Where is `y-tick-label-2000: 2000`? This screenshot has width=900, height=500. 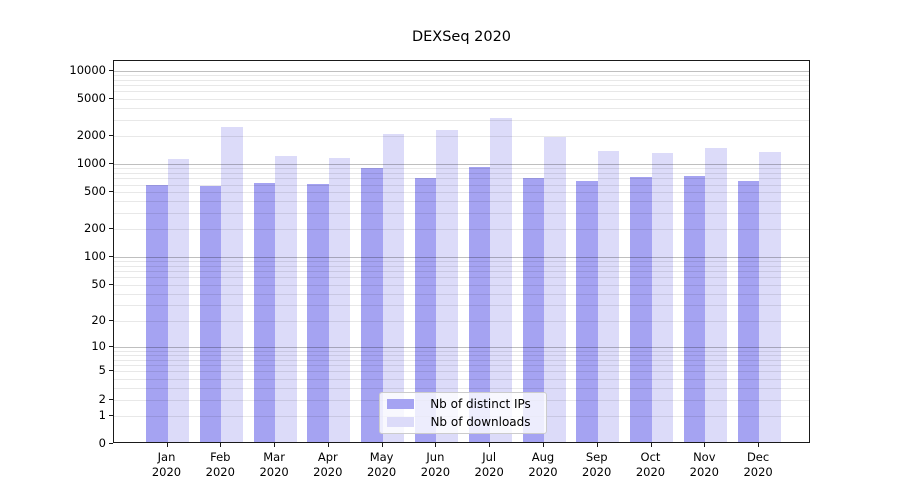
y-tick-label-2000: 2000 is located at coordinates (91, 134).